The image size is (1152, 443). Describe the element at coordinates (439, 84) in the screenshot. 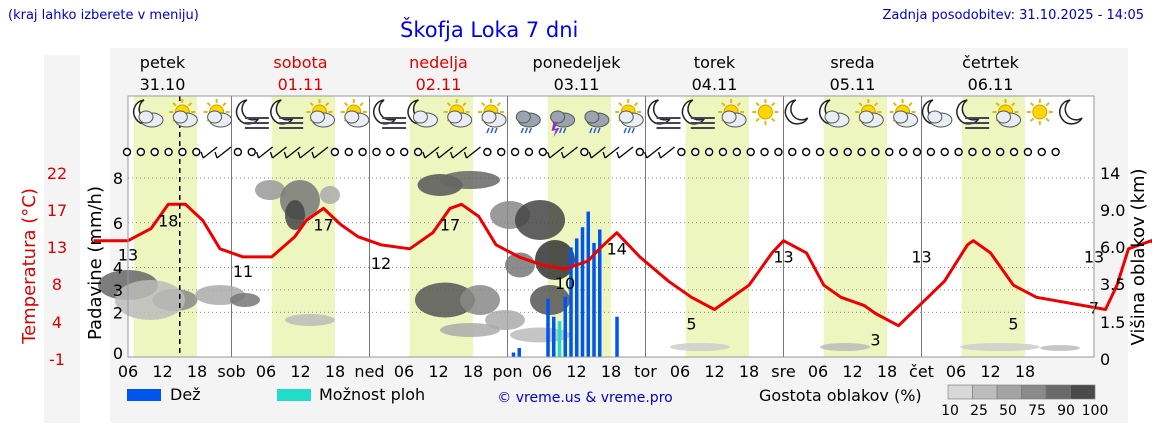

I see `day-date-2: 02.11` at that location.